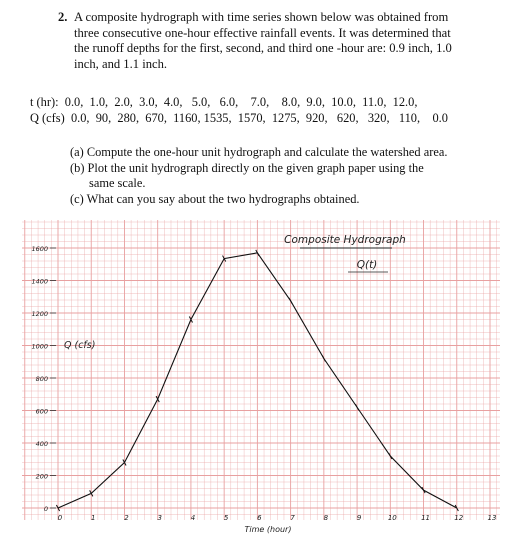 The image size is (509, 558). Describe the element at coordinates (93, 518) in the screenshot. I see `x-tick-label: 1` at that location.